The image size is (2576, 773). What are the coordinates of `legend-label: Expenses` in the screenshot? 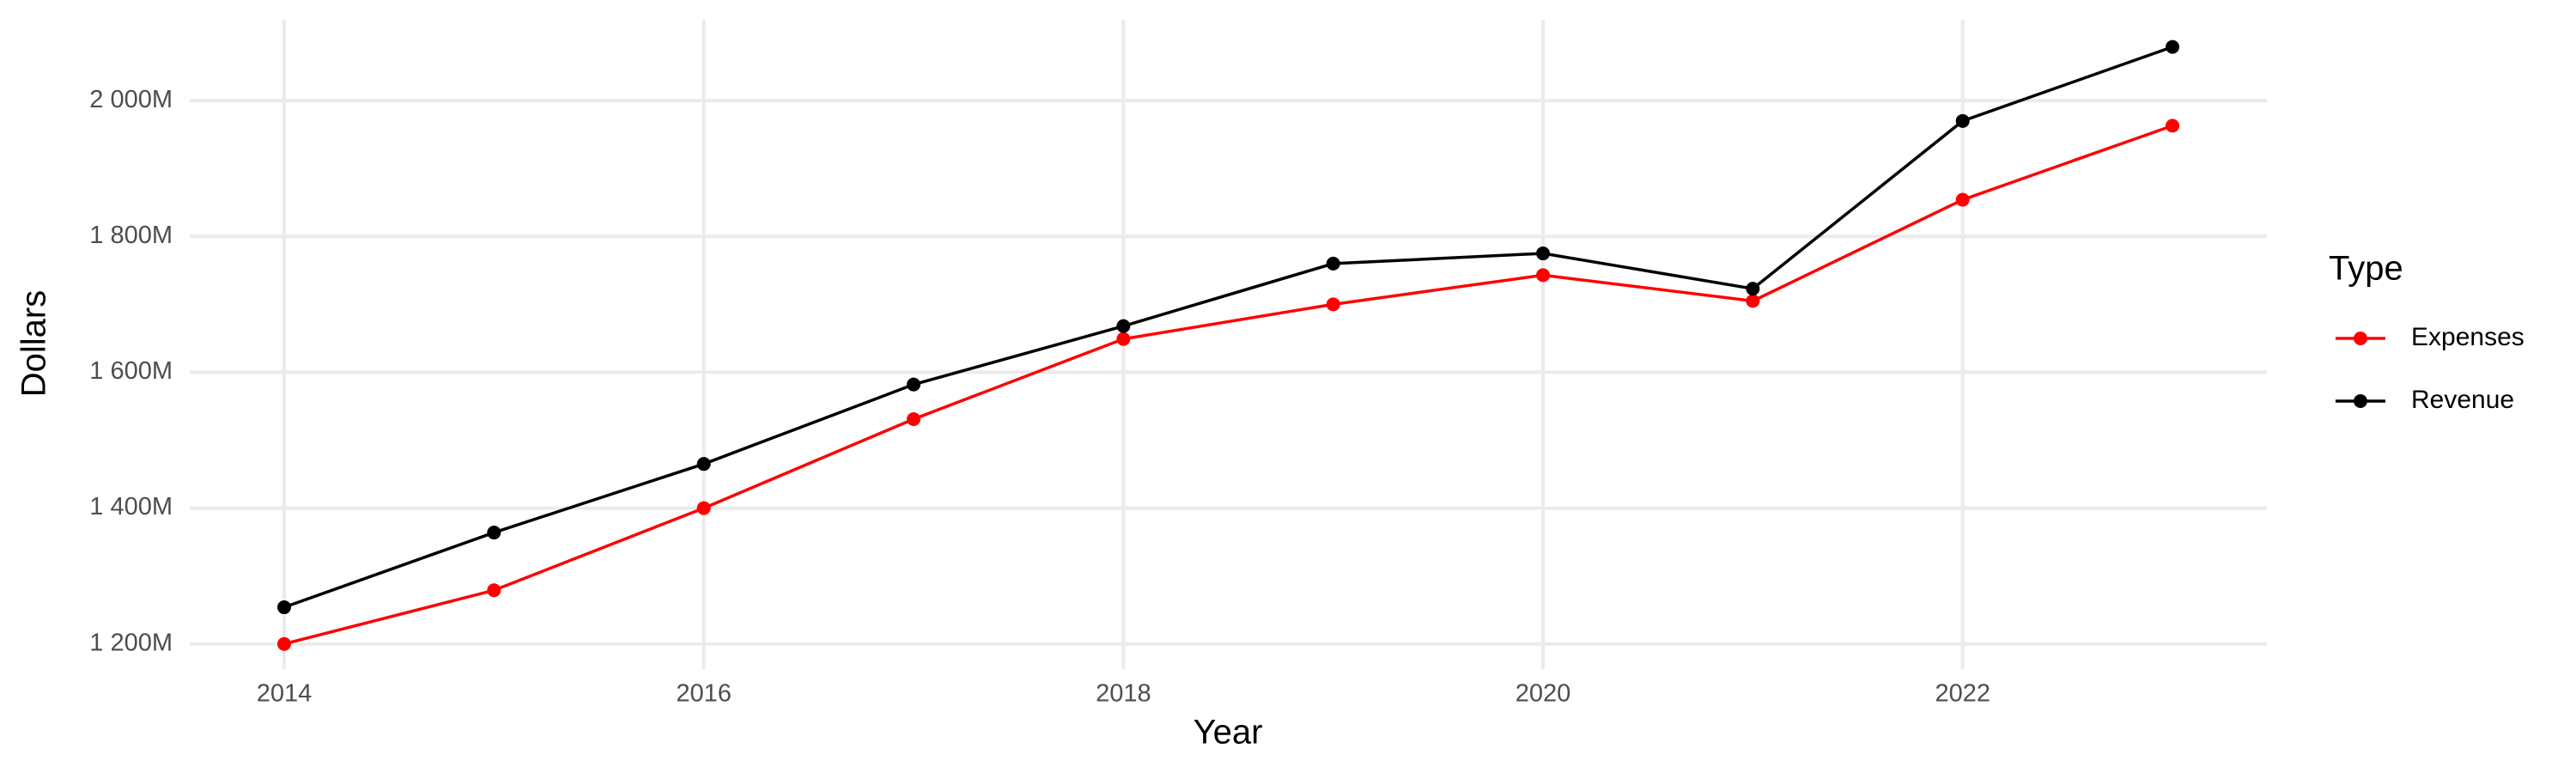 It's located at (2467, 337).